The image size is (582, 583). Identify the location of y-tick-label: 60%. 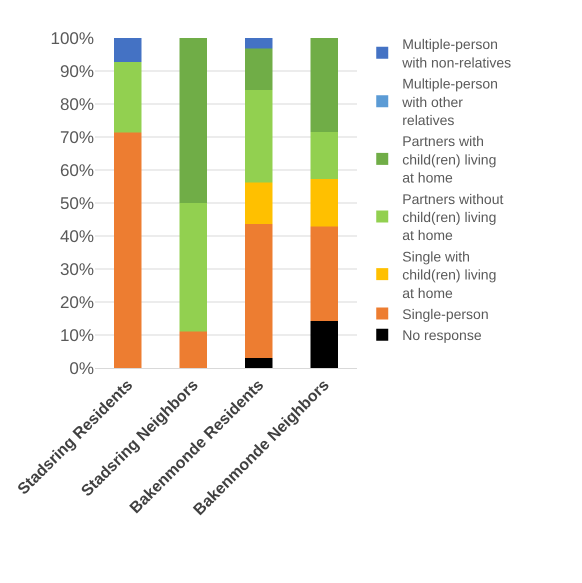
(77, 170).